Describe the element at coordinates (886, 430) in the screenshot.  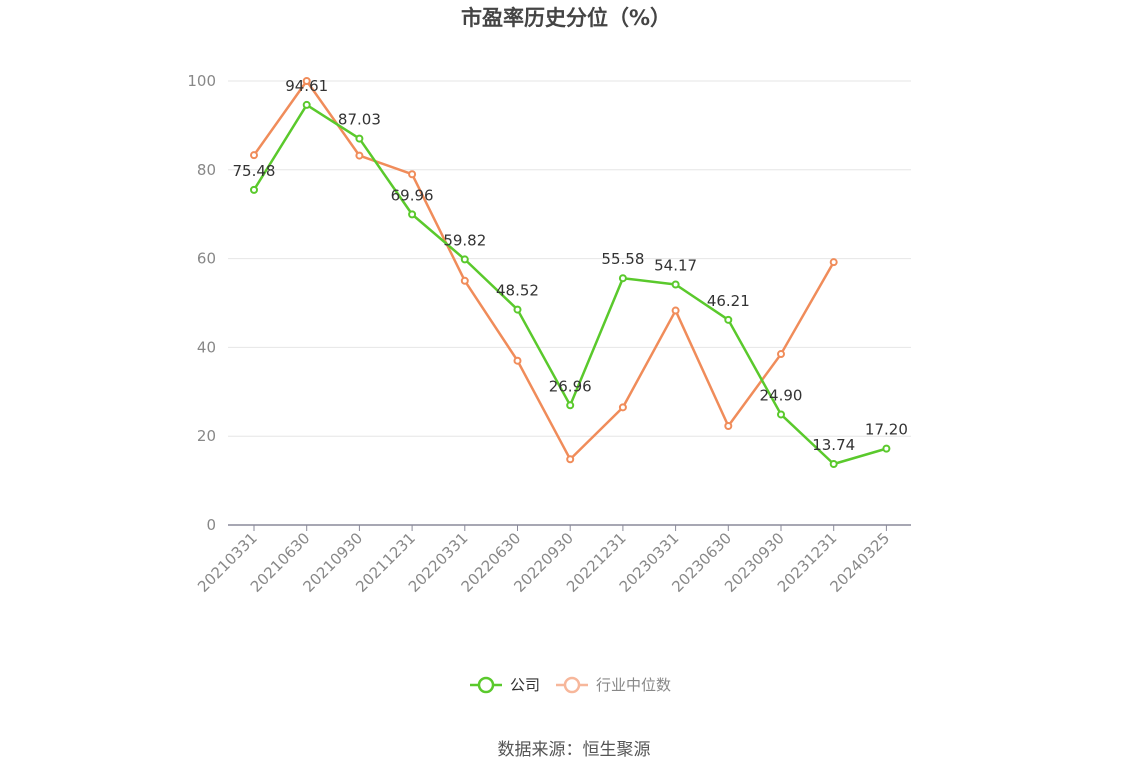
I see `data-label: 17.20` at that location.